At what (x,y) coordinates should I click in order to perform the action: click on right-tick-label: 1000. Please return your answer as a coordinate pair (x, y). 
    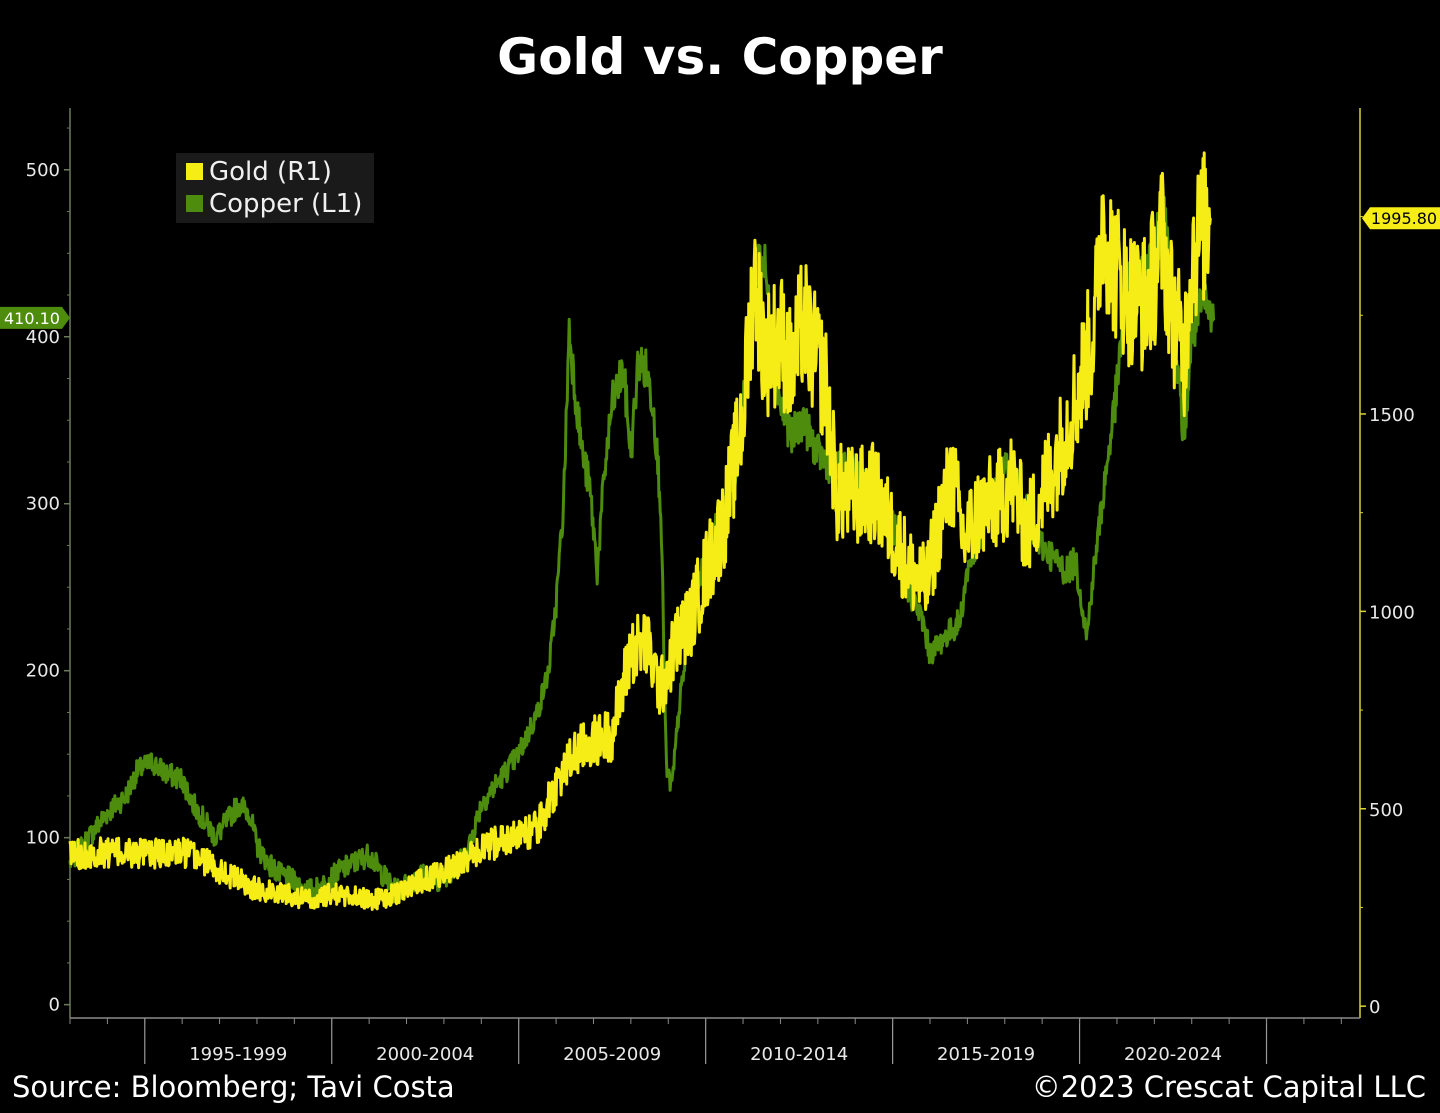
    Looking at the image, I should click on (1392, 612).